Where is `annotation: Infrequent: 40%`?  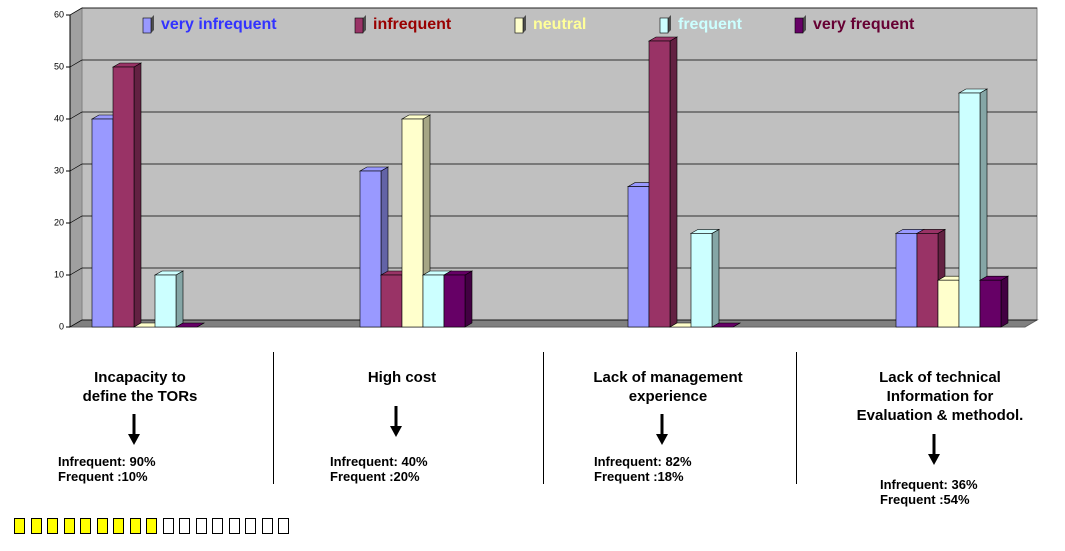
annotation: Infrequent: 40% is located at coordinates (379, 461).